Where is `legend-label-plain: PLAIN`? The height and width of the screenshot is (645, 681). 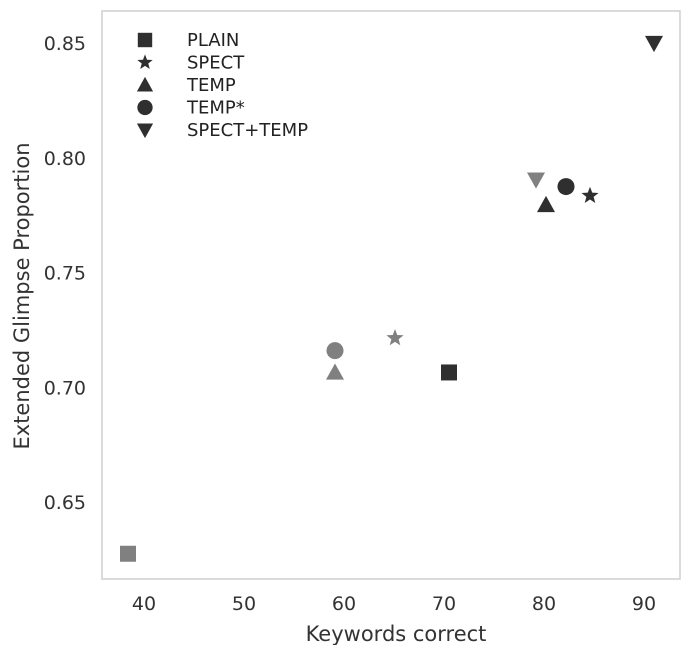 legend-label-plain: PLAIN is located at coordinates (213, 40).